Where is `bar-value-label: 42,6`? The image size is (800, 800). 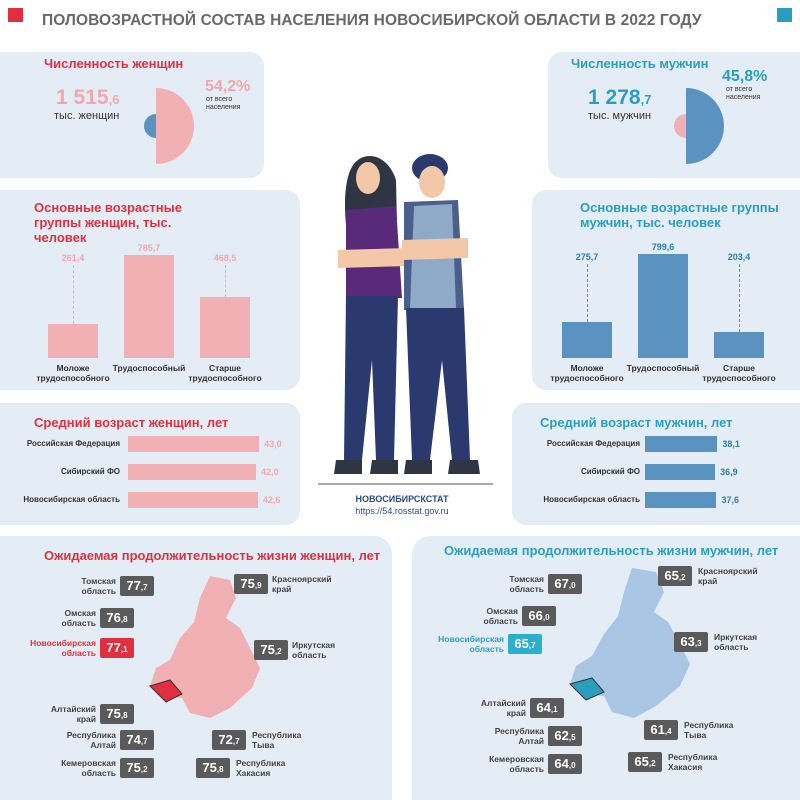 bar-value-label: 42,6 is located at coordinates (271, 500).